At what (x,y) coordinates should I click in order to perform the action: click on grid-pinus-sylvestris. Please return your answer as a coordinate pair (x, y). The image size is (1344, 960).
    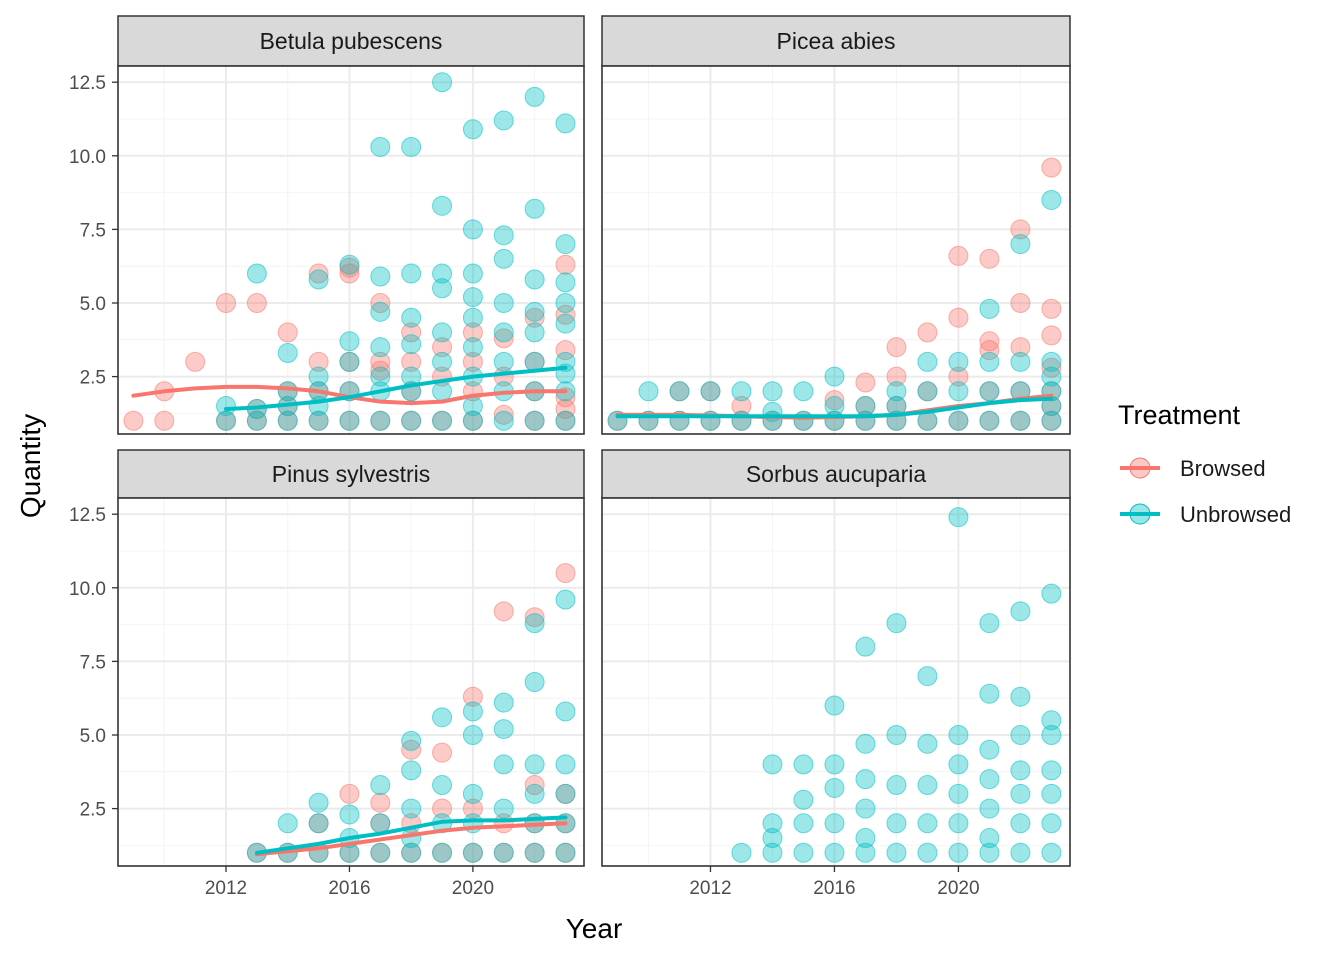
    Looking at the image, I should click on (351, 682).